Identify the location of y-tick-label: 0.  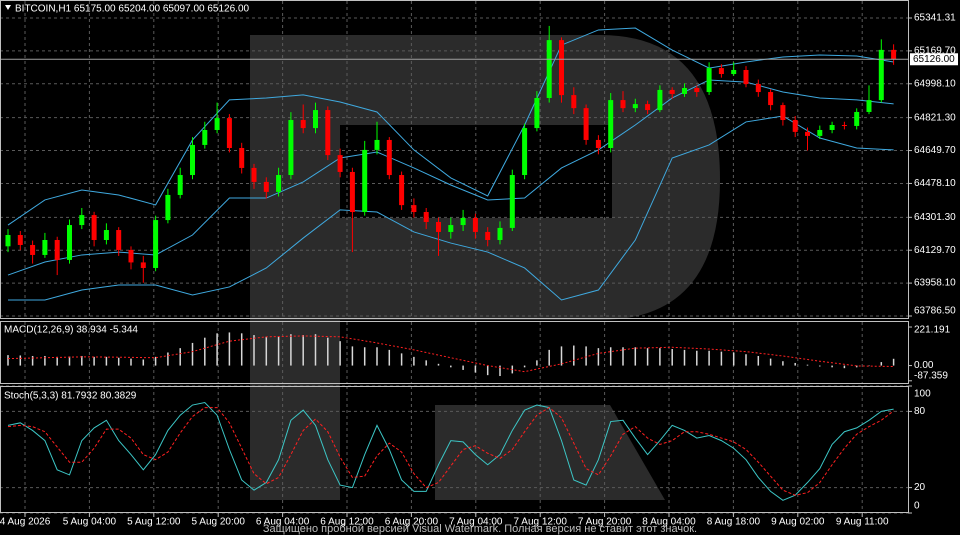
(917, 506).